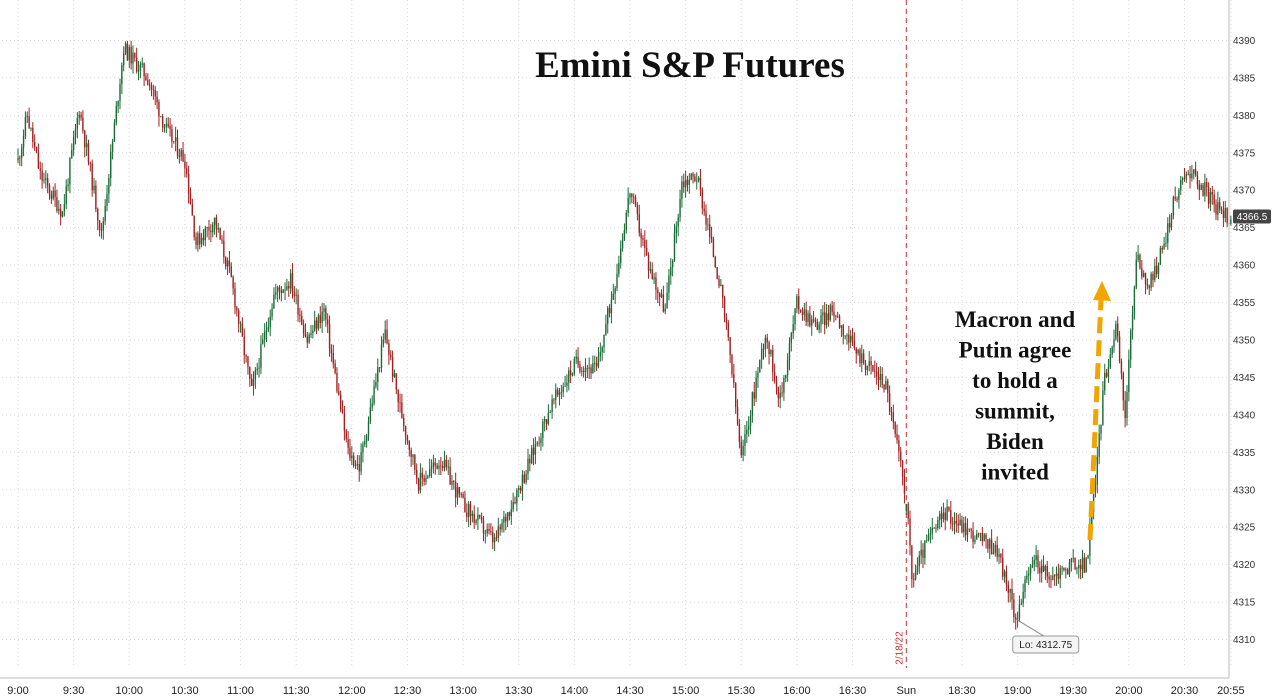 The width and height of the screenshot is (1280, 698). I want to click on x-tick-label: 16:00, so click(797, 691).